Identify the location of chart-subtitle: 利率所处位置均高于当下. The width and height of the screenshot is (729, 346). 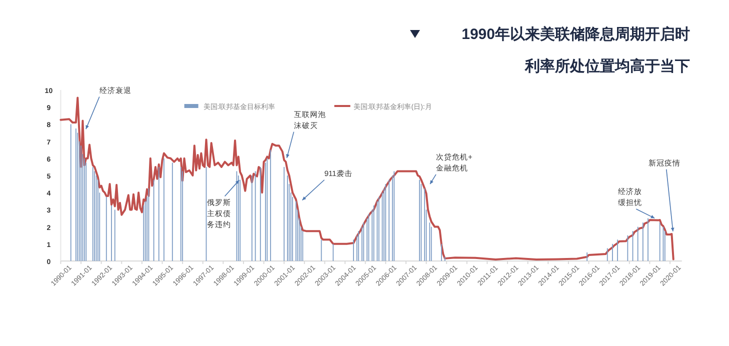
(607, 66).